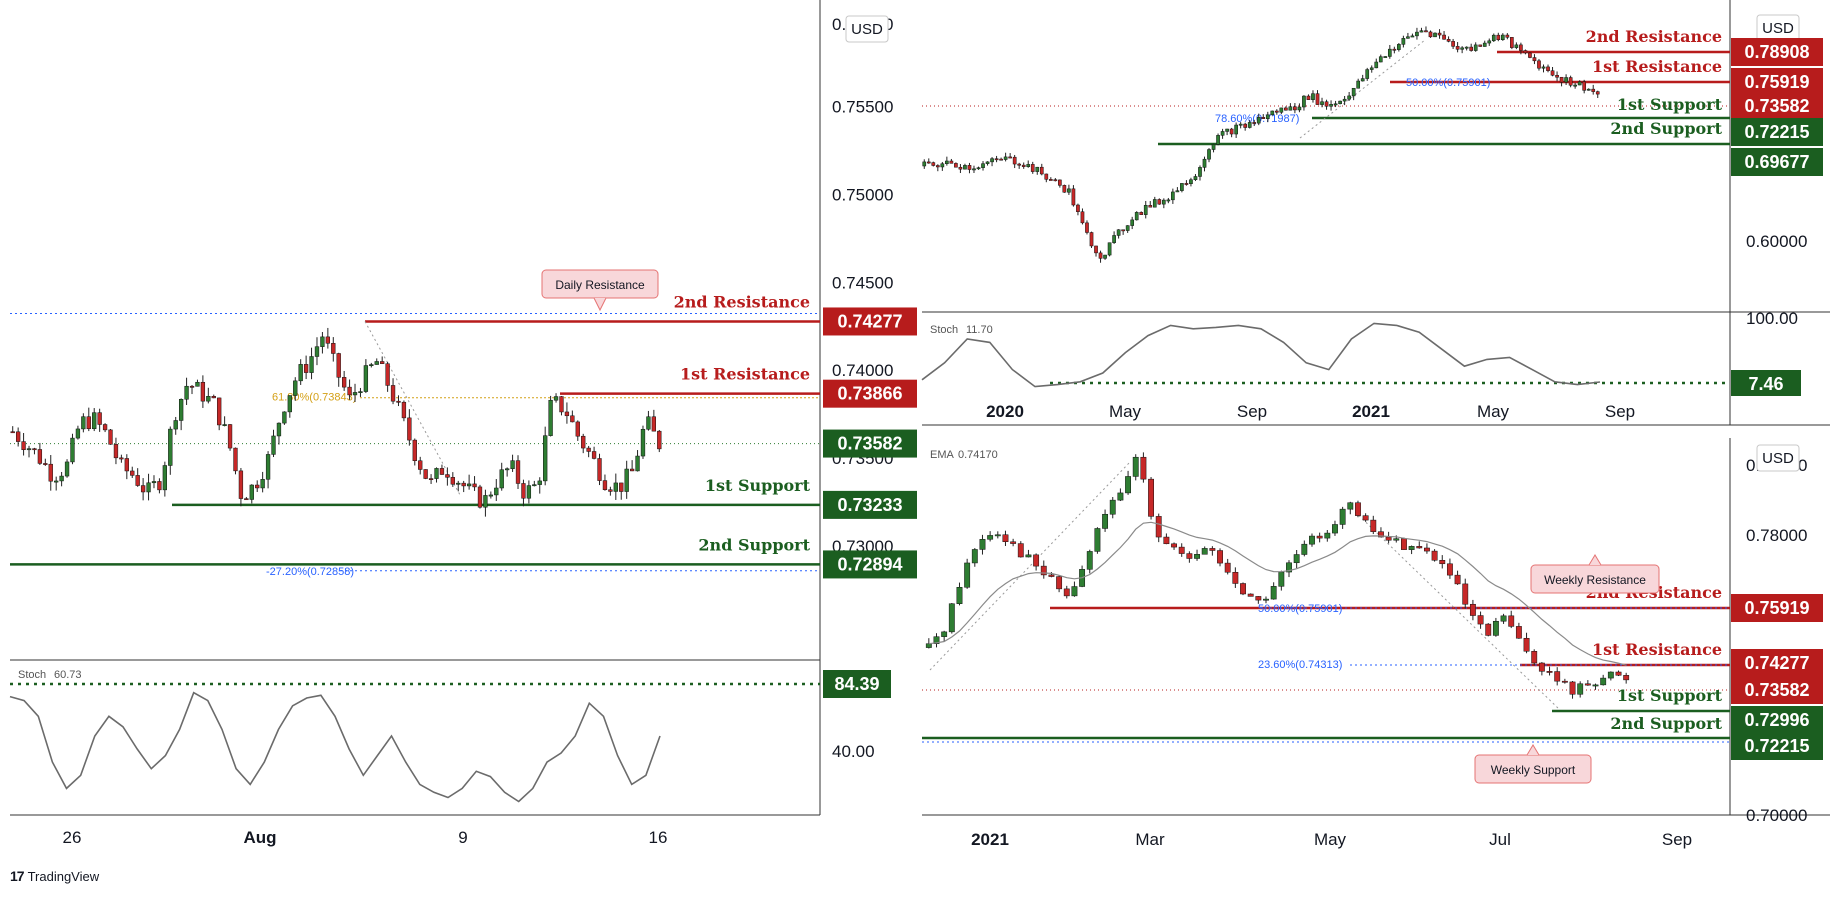 The width and height of the screenshot is (1837, 901). Describe the element at coordinates (1776, 746) in the screenshot. I see `weekly-level-4-value: 0.72215` at that location.